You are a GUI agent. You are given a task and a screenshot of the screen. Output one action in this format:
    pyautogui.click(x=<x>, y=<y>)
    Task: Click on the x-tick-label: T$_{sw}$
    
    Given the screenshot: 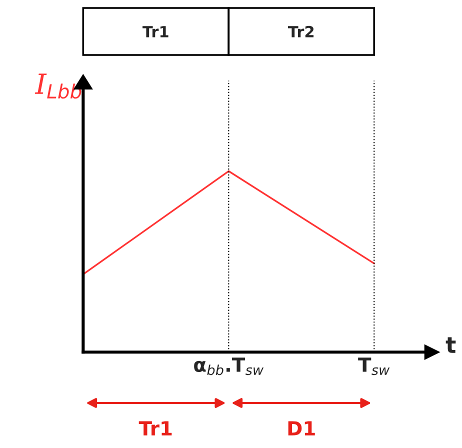 What is the action you would take?
    pyautogui.click(x=374, y=367)
    